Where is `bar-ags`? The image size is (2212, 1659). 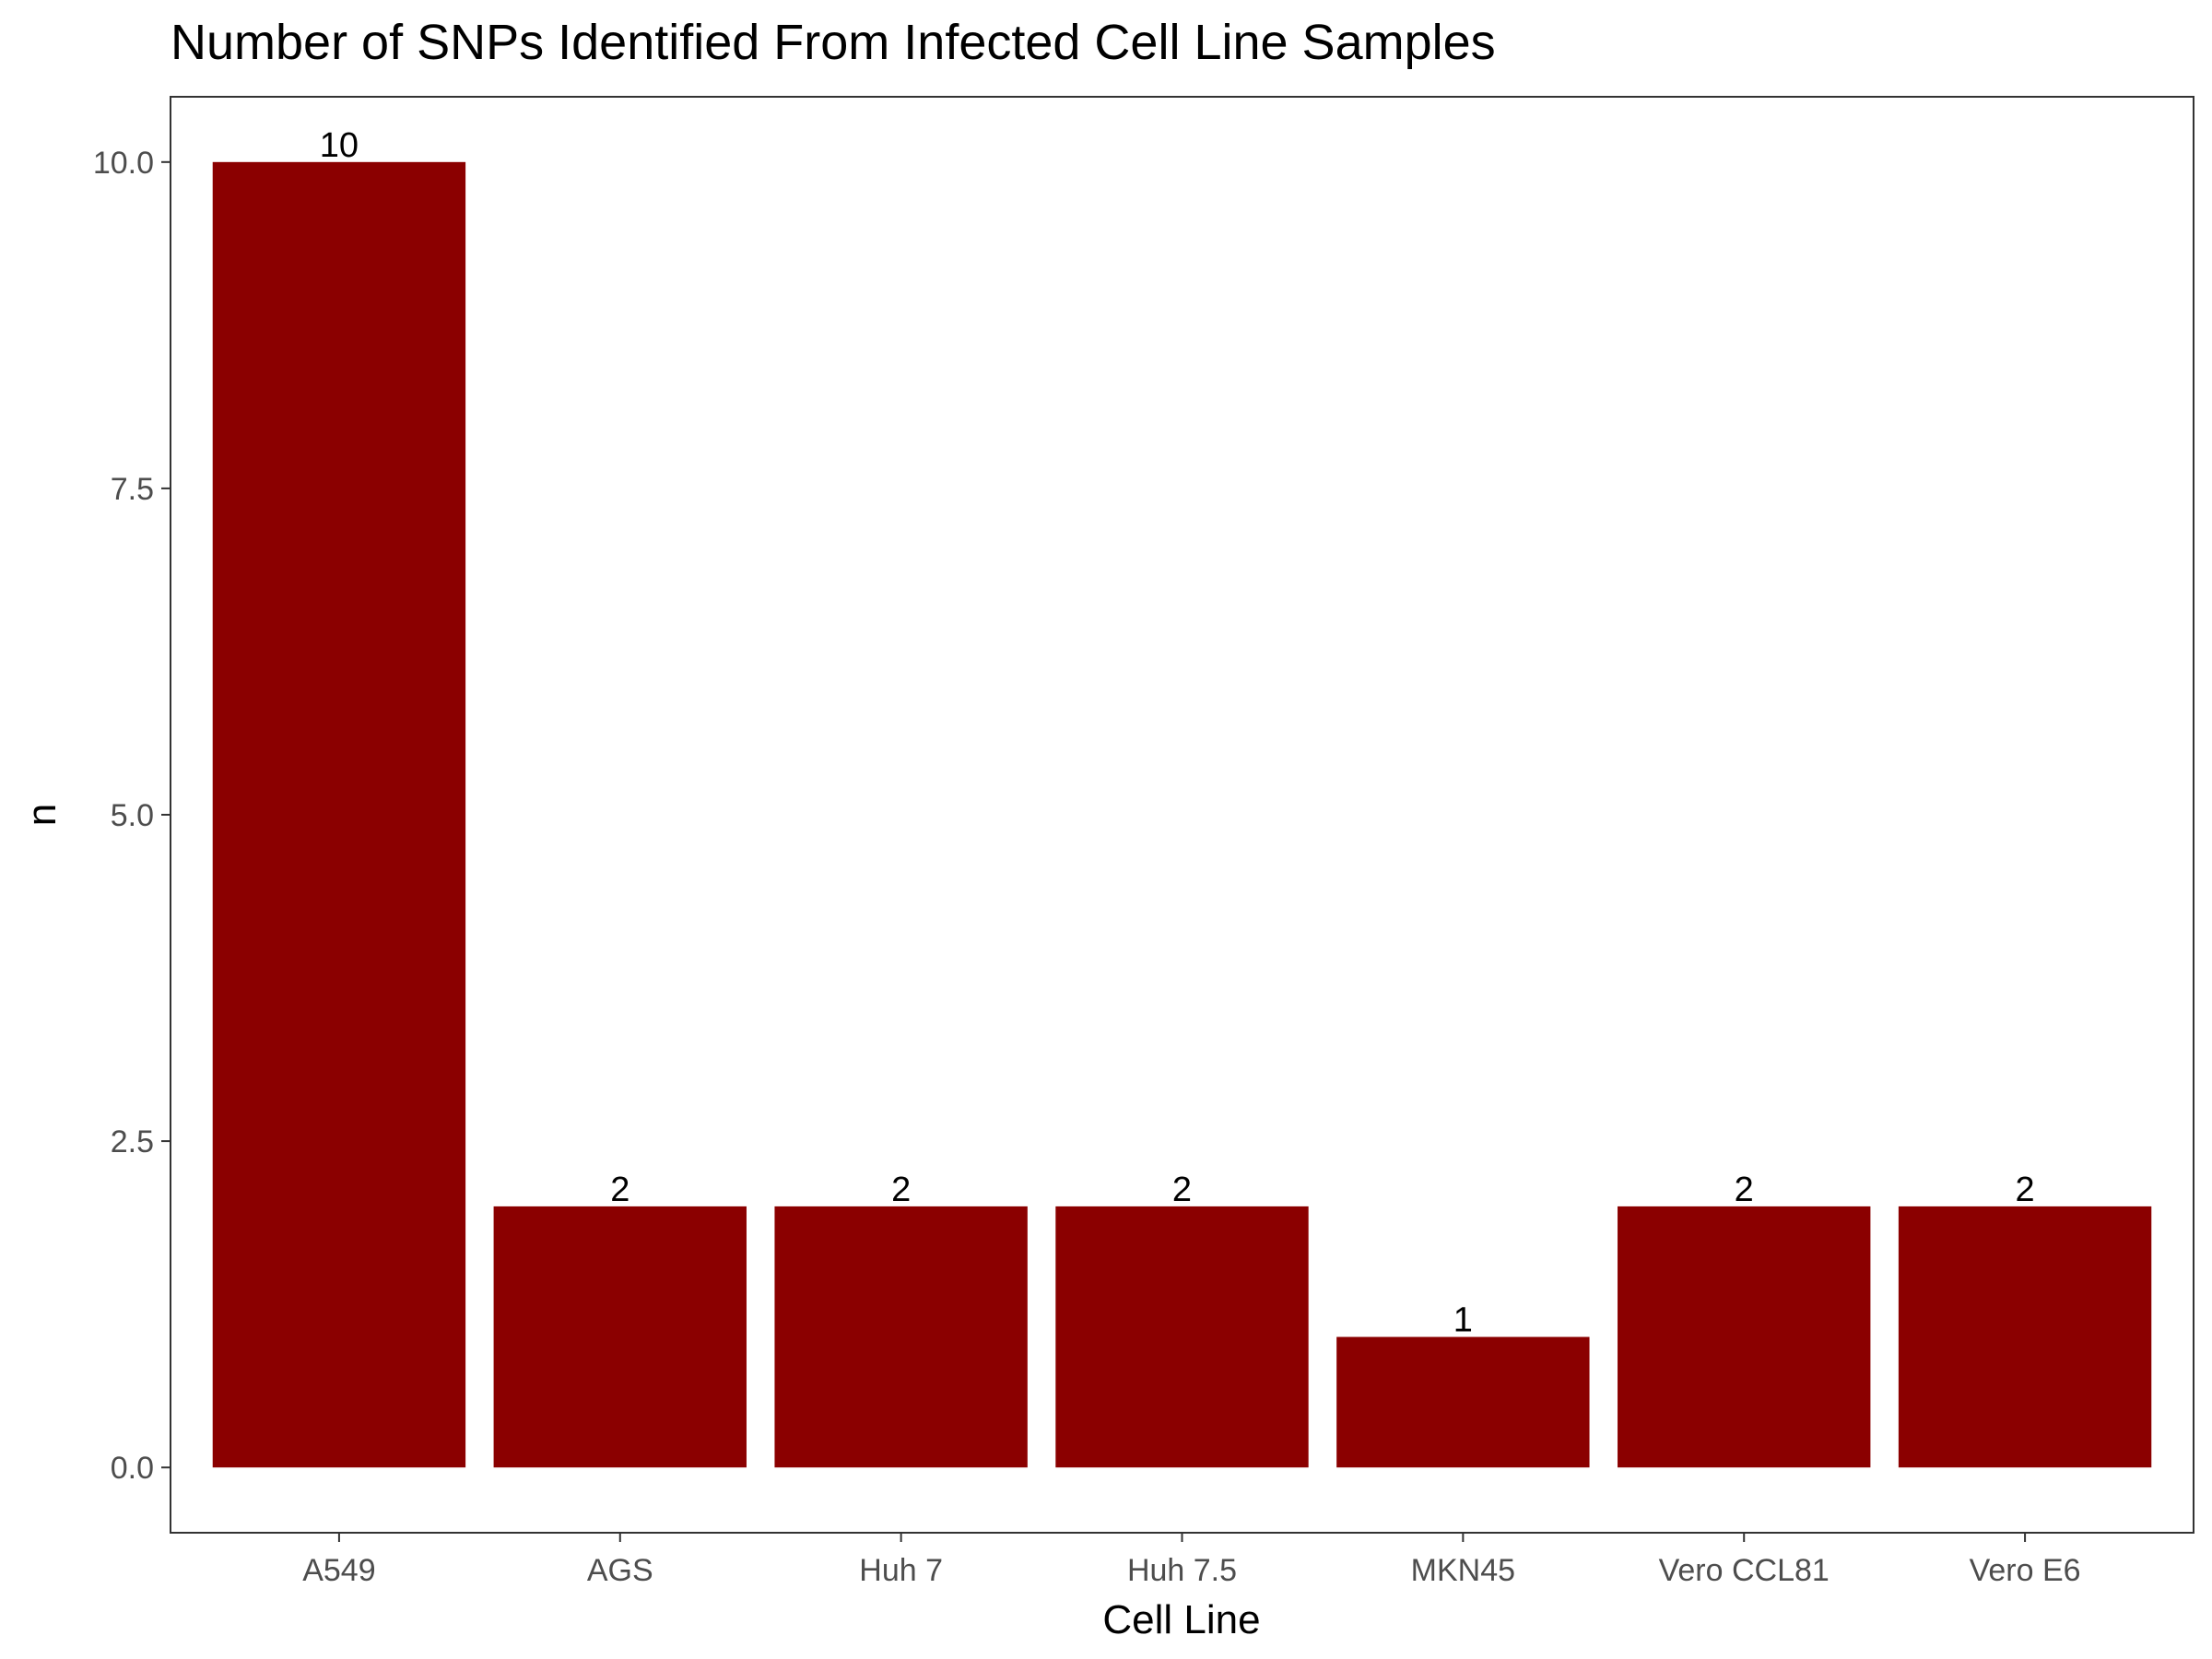
bar-ags is located at coordinates (620, 1337).